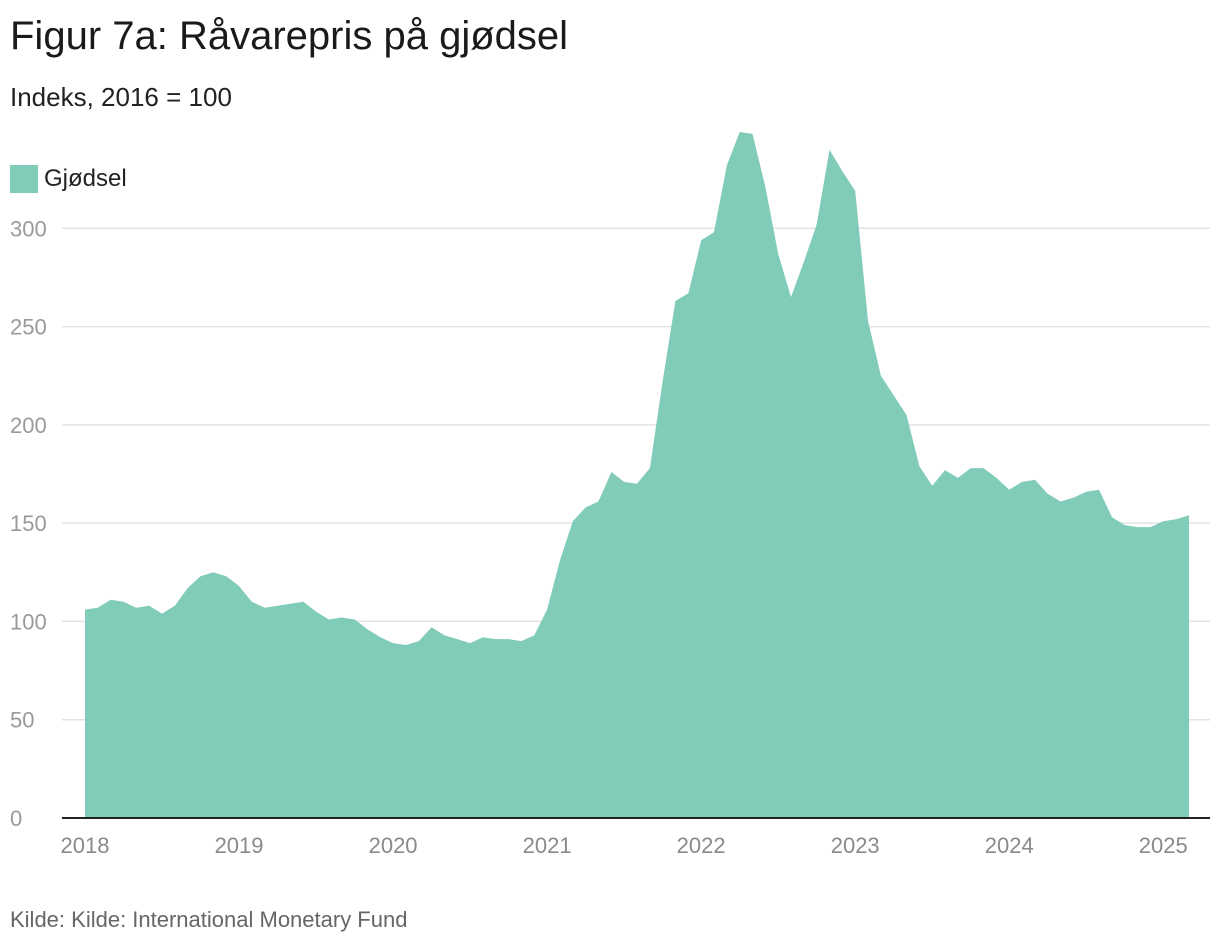 Image resolution: width=1220 pixels, height=948 pixels. Describe the element at coordinates (1009, 845) in the screenshot. I see `x-tick-label: 2024` at that location.